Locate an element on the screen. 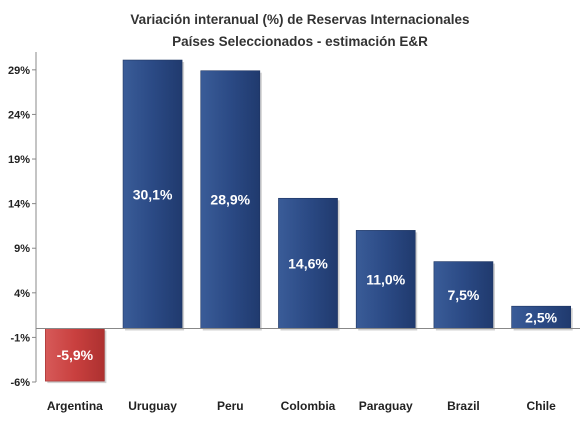 The height and width of the screenshot is (435, 580). y-ticks-group: -6% -1% 4% 9% 14% 19% 24% 29% is located at coordinates (22, 227).